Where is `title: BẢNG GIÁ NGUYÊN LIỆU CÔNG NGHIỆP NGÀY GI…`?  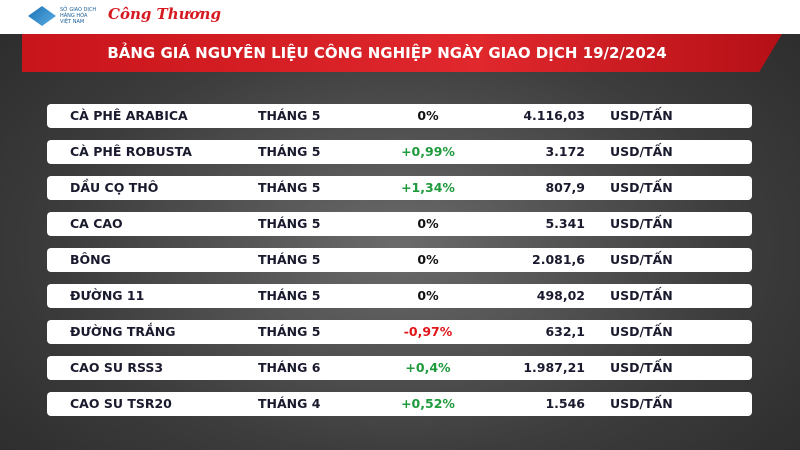 title: BẢNG GIÁ NGUYÊN LIỆU CÔNG NGHIỆP NGÀY GI… is located at coordinates (387, 53).